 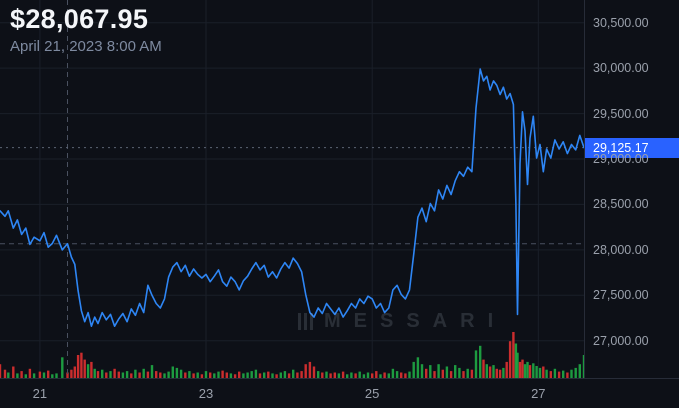 What do you see at coordinates (40, 393) in the screenshot?
I see `x-axis-label: 21` at bounding box center [40, 393].